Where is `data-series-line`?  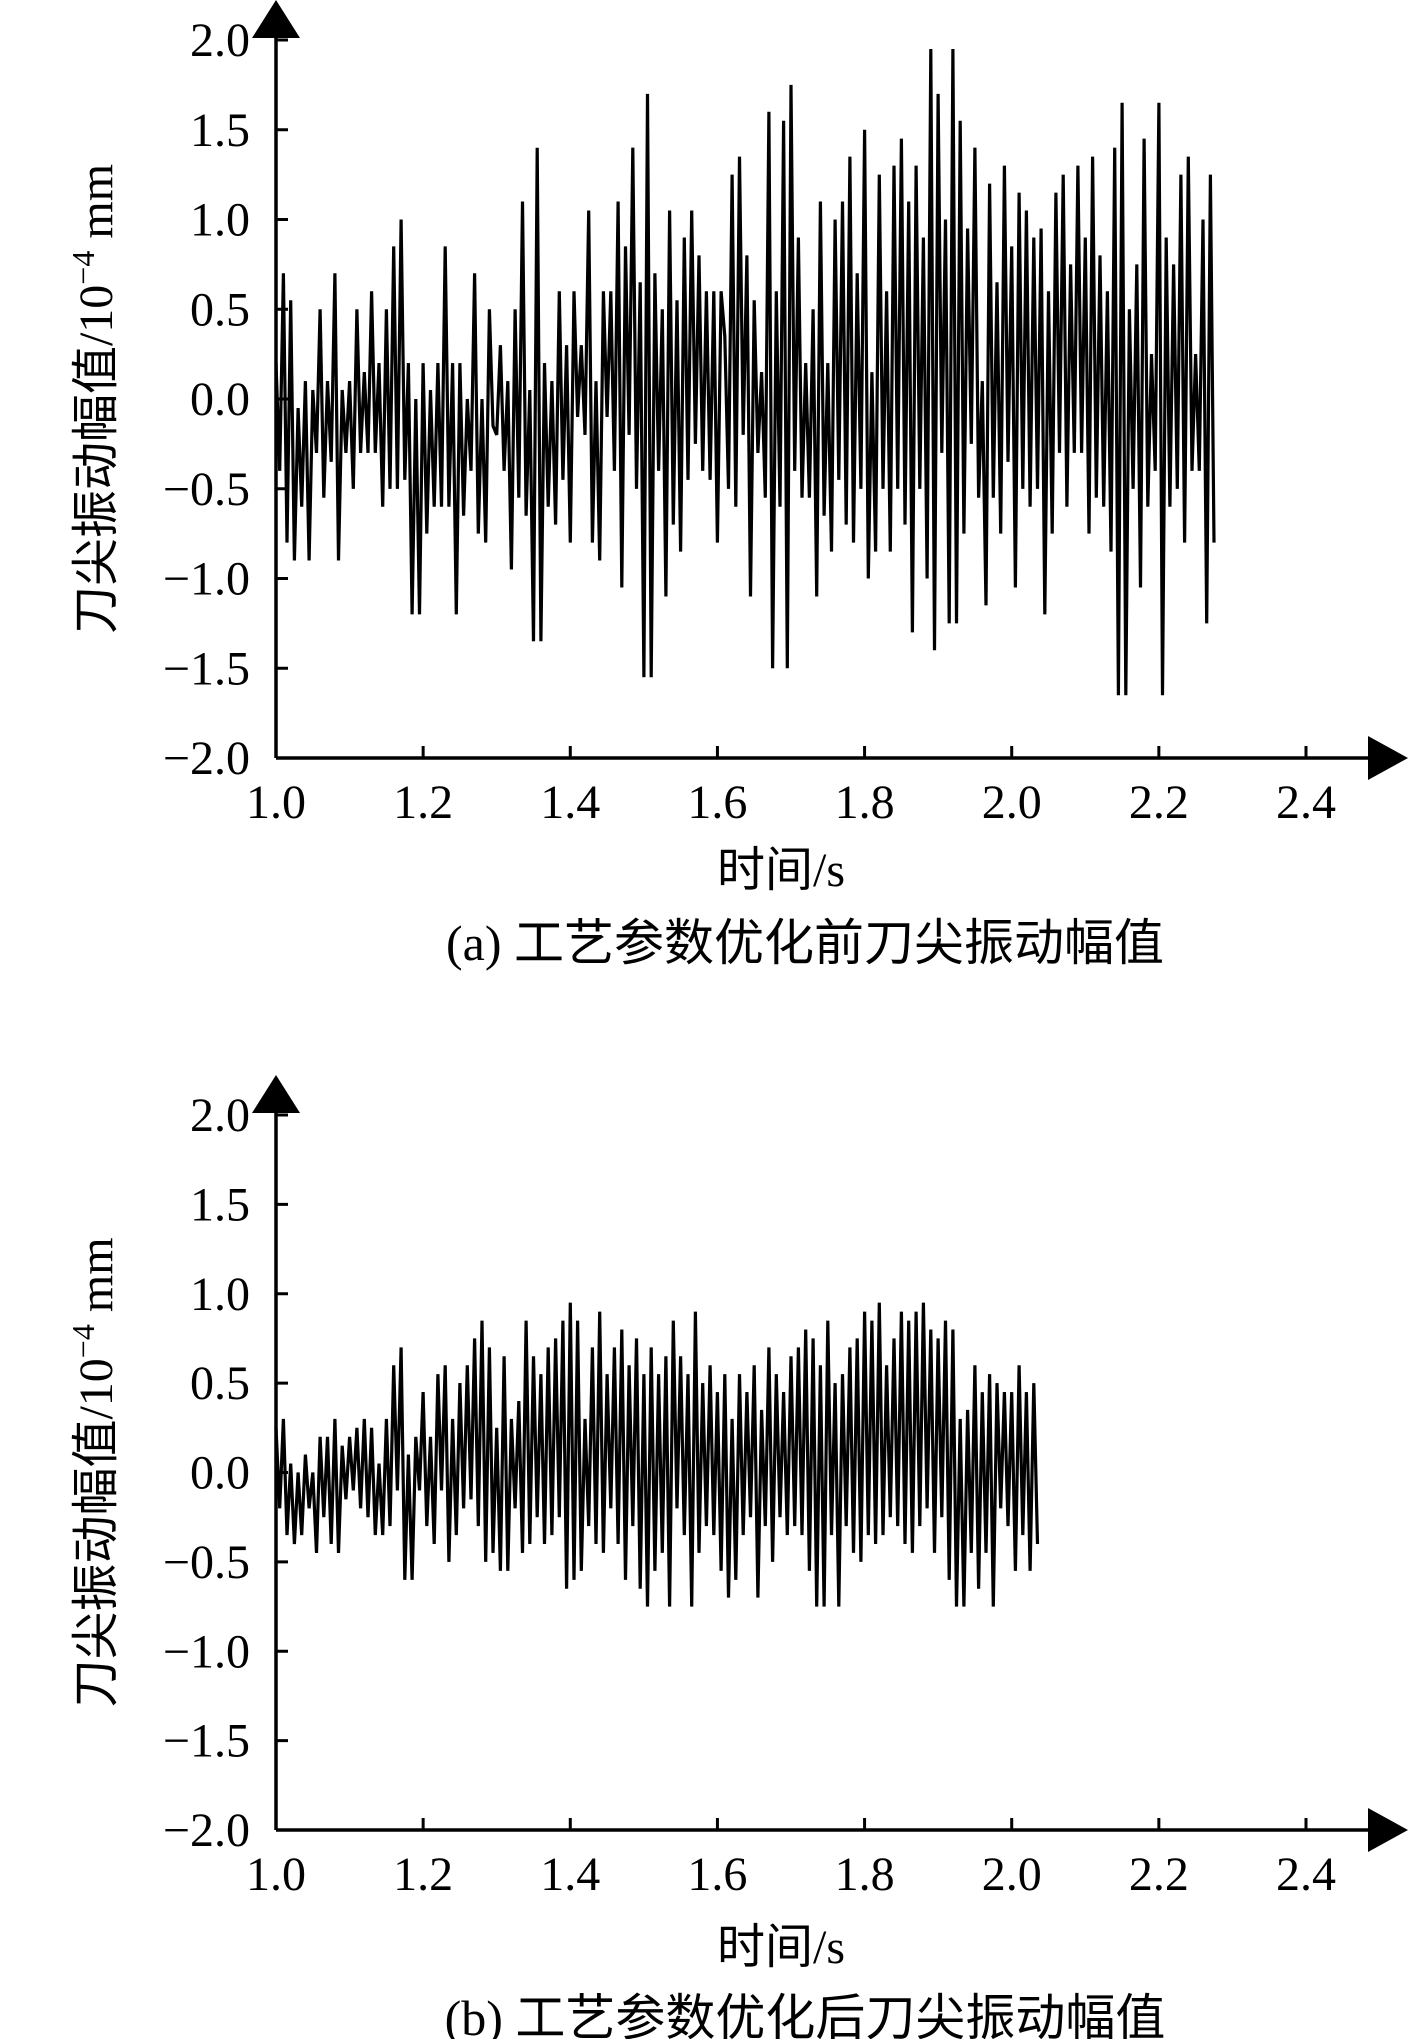
data-series-line is located at coordinates (657, 1454).